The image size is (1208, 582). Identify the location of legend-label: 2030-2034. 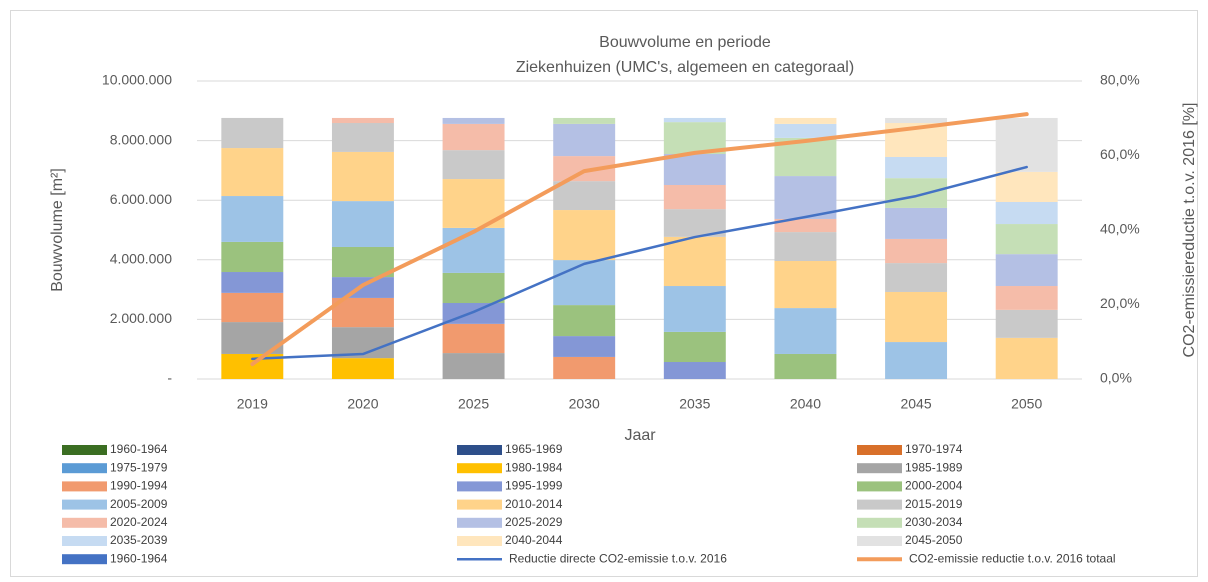
(934, 522).